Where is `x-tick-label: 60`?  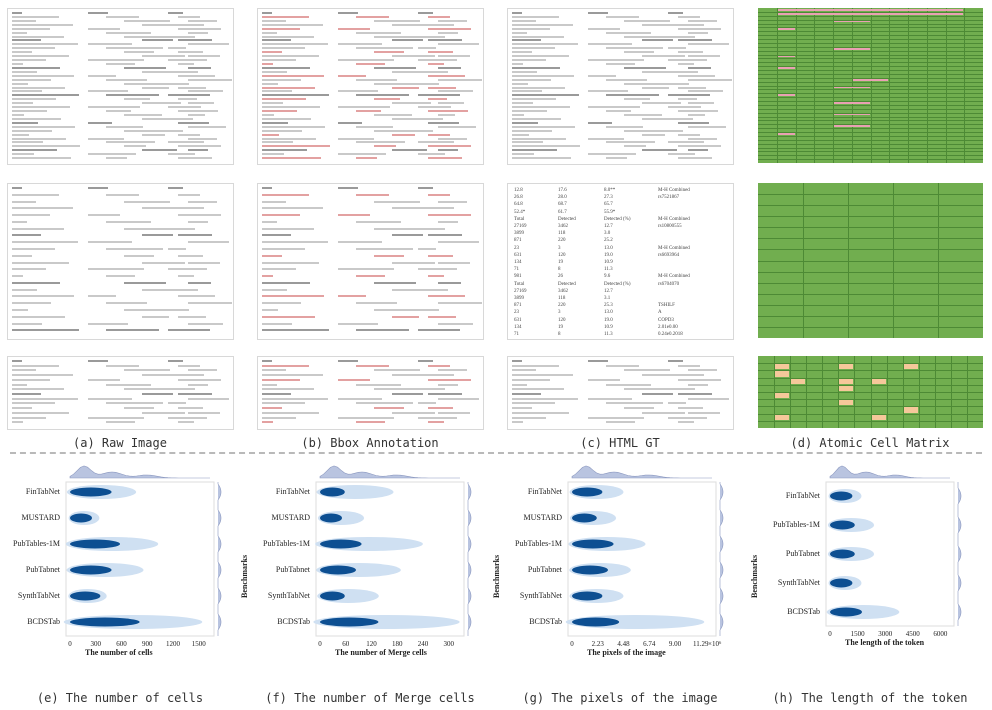 x-tick-label: 60 is located at coordinates (346, 644).